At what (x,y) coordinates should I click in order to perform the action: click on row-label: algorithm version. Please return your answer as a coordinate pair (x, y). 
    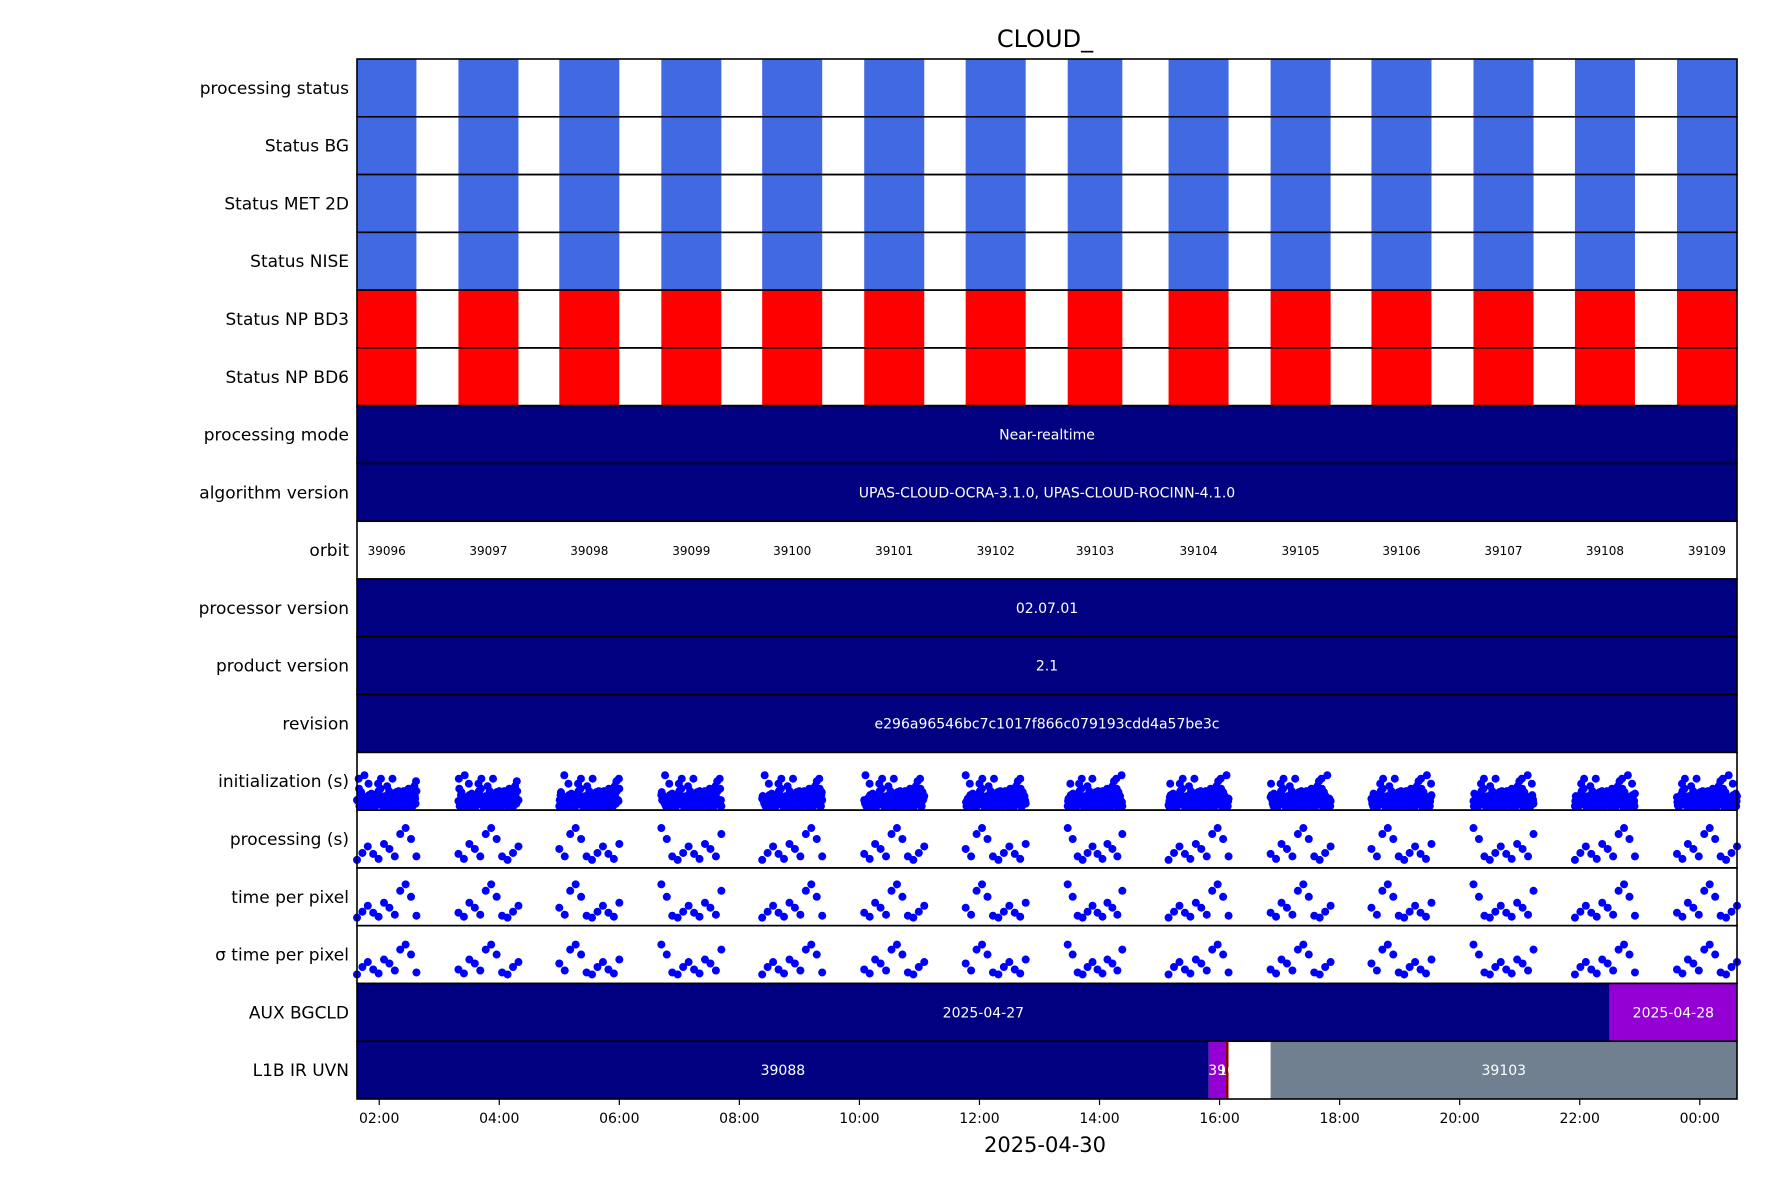
    Looking at the image, I should click on (274, 493).